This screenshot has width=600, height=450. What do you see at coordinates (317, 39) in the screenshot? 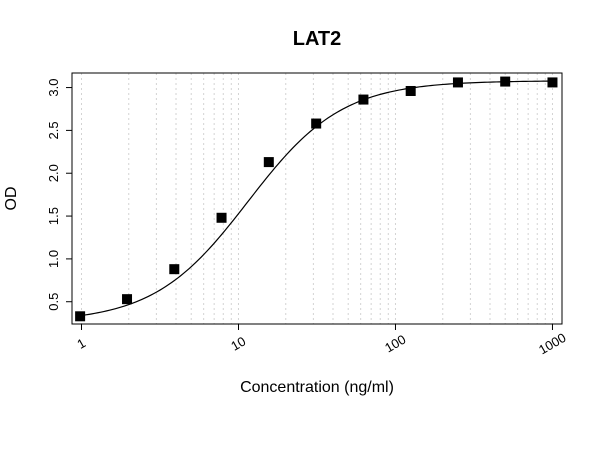
I see `chart-title: LAT2` at bounding box center [317, 39].